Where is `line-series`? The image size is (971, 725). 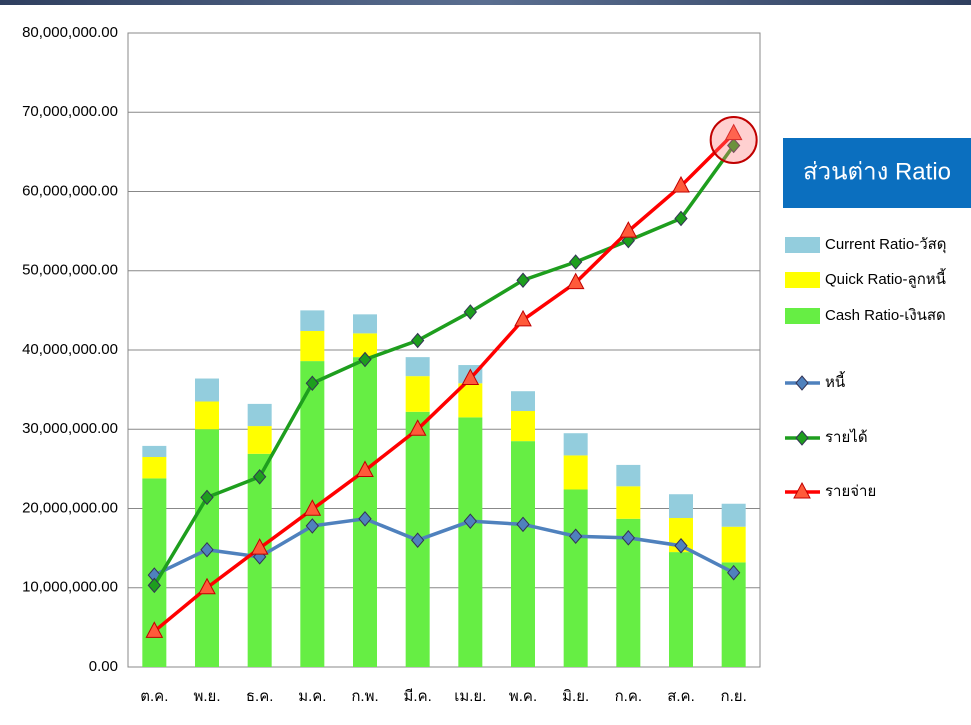
line-series is located at coordinates (444, 547).